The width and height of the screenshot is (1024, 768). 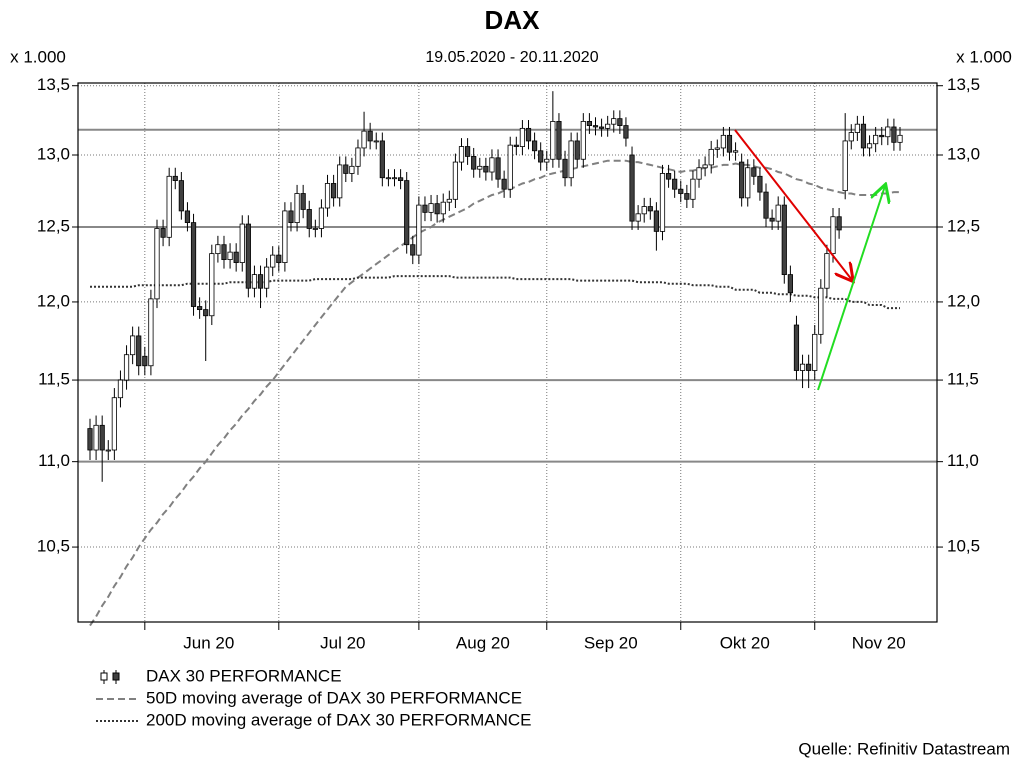 I want to click on y-tick-label: 10,5, so click(x=53, y=546).